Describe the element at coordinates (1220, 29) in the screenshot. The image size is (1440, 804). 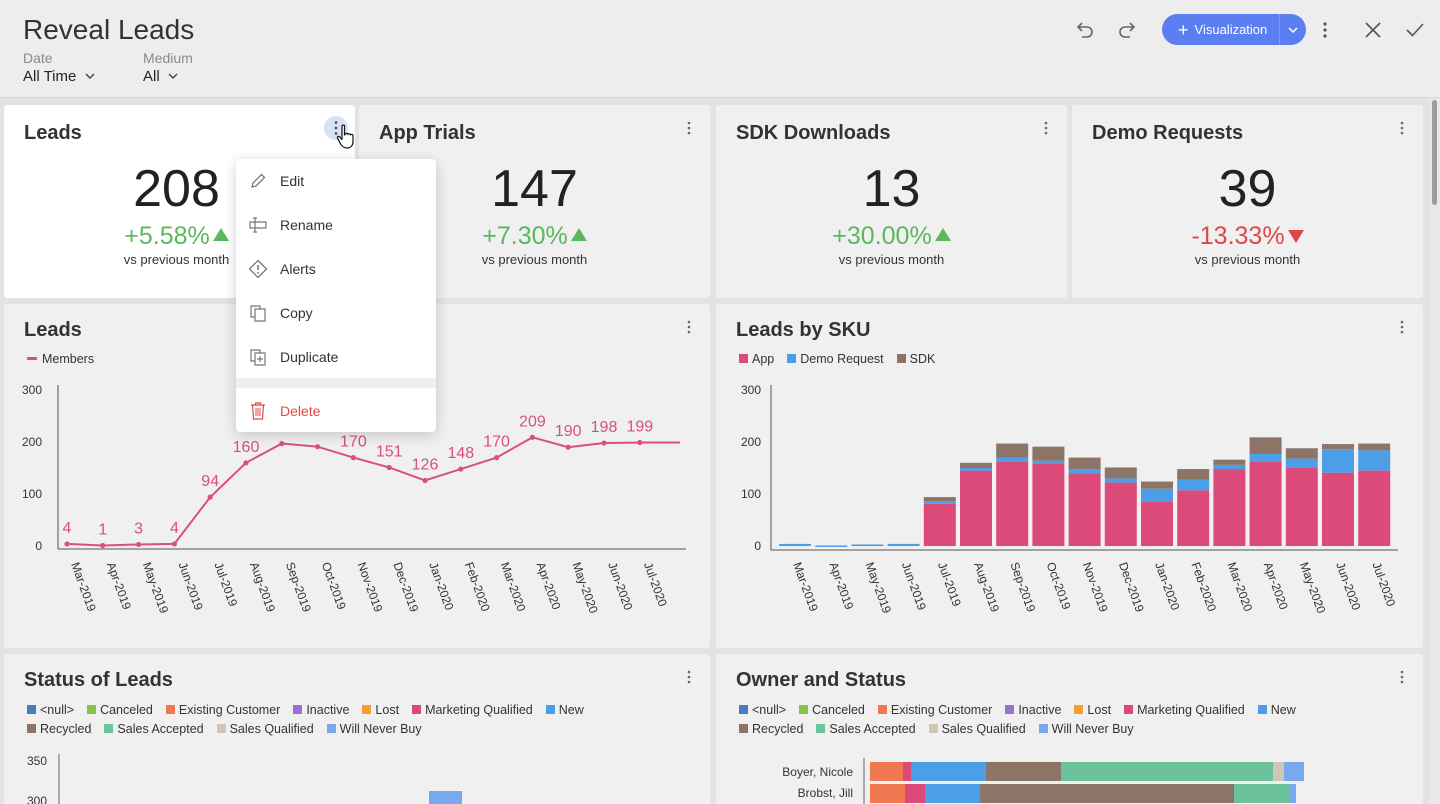
I see `add-visualization-main: + Visualization` at that location.